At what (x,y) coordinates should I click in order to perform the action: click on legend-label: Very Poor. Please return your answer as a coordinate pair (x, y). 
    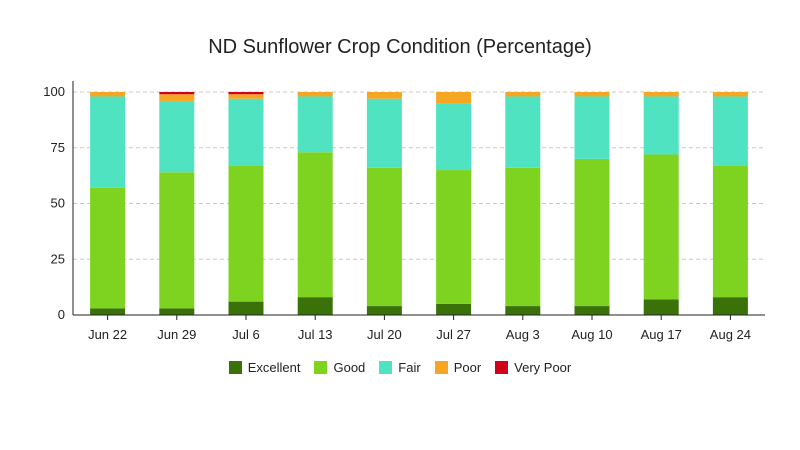
    Looking at the image, I should click on (543, 367).